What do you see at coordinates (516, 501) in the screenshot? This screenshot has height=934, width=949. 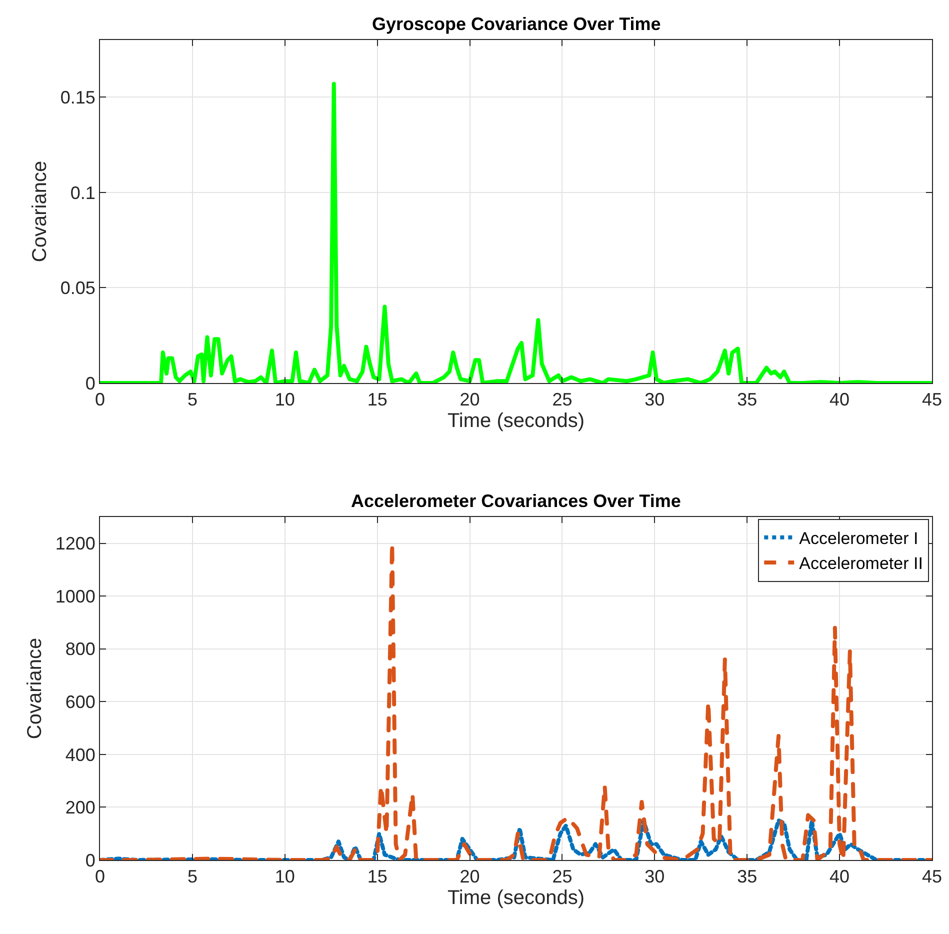 I see `chart-title: Accelerometer Covariances Over Time` at bounding box center [516, 501].